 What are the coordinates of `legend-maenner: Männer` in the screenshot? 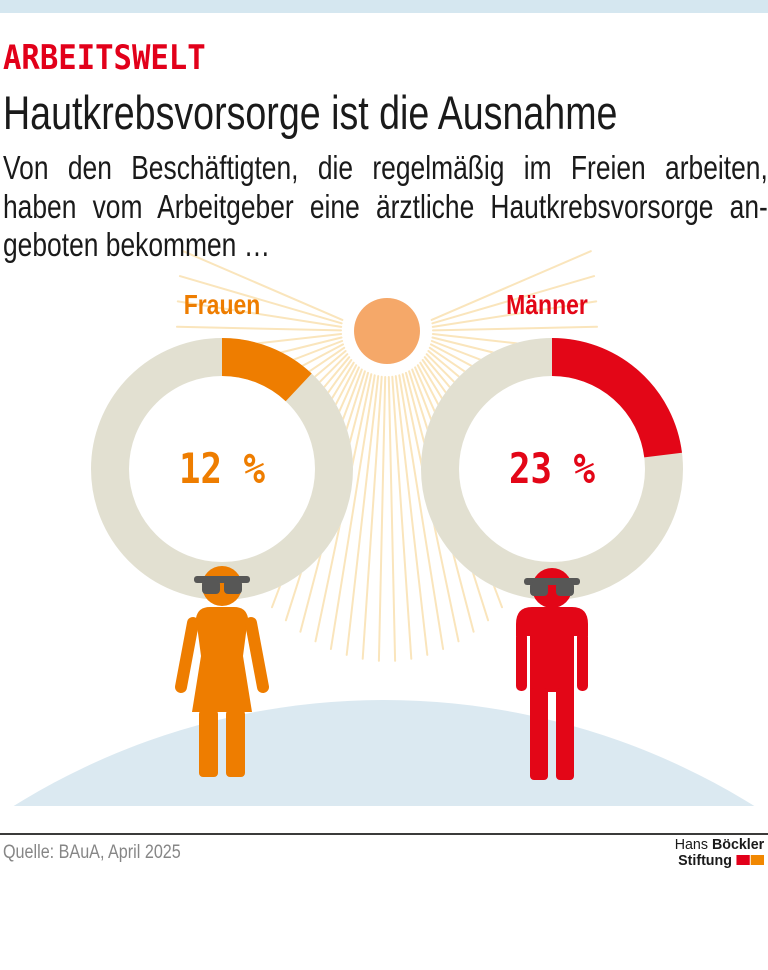 It's located at (547, 304).